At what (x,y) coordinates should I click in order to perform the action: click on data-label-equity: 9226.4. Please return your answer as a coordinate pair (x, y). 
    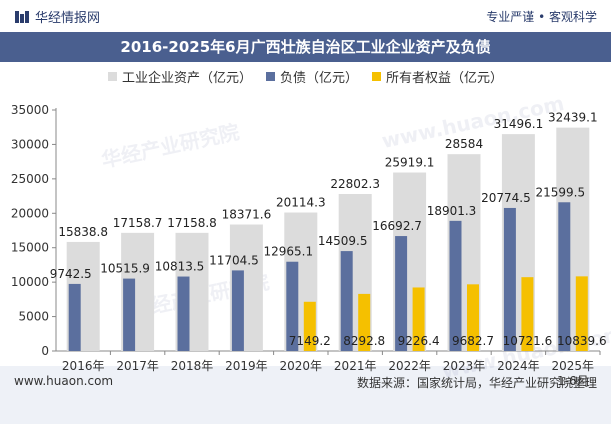
    Looking at the image, I should click on (419, 341).